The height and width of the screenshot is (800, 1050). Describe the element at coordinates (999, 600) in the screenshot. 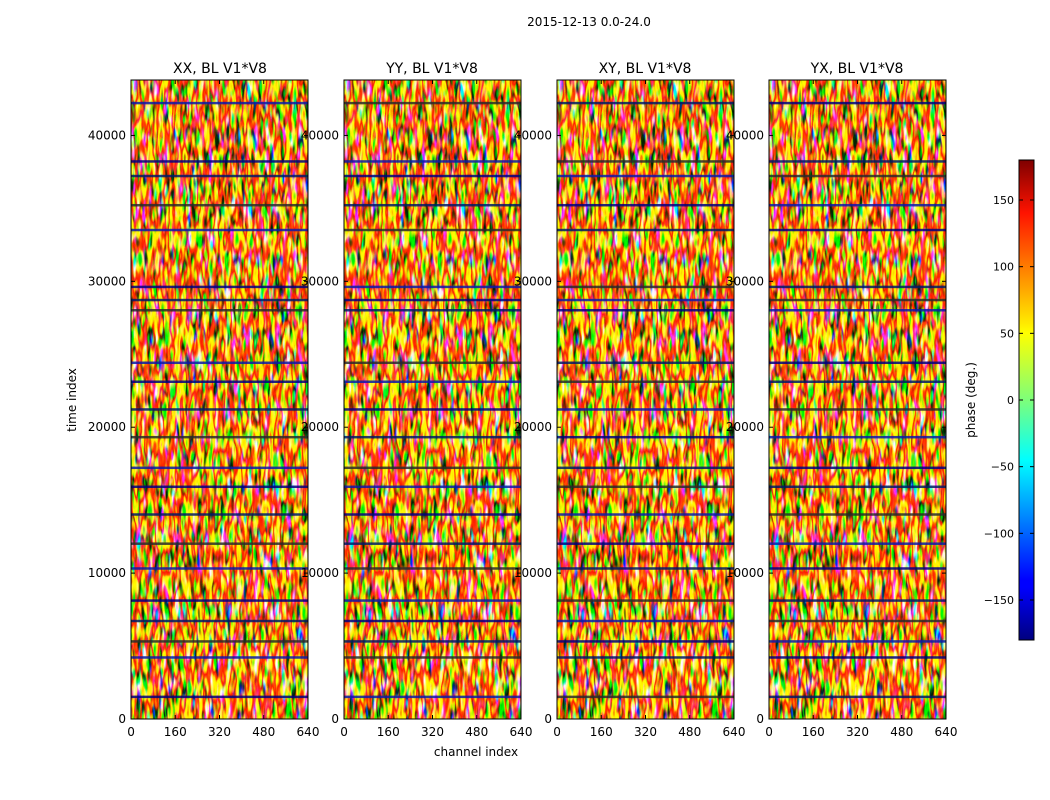

I see `colorbar-tick-label: −150` at that location.